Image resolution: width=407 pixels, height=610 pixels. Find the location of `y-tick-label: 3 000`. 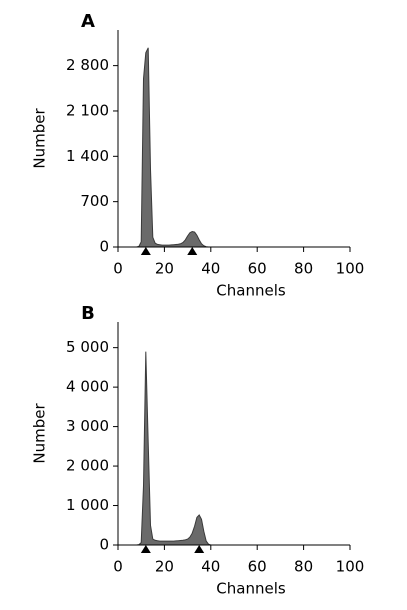

y-tick-label: 3 000 is located at coordinates (87, 426).